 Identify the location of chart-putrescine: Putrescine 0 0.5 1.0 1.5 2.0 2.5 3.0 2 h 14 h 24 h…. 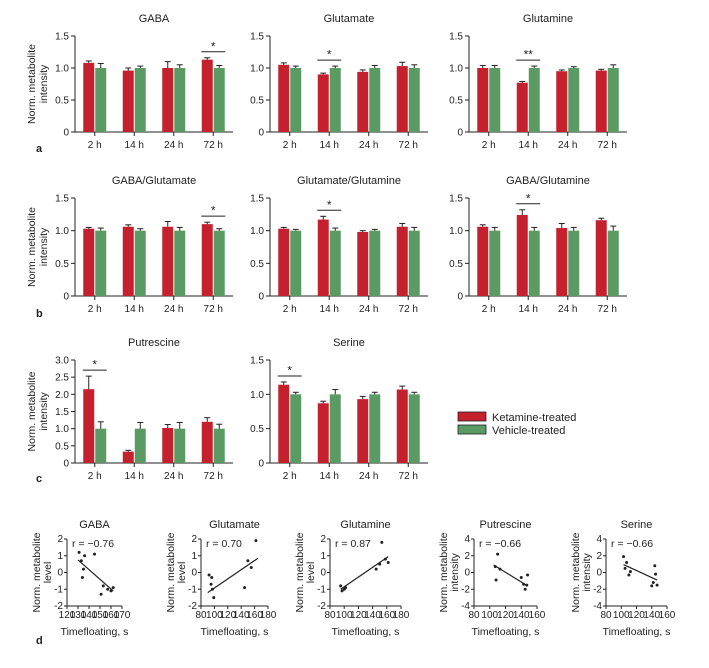
(129, 409).